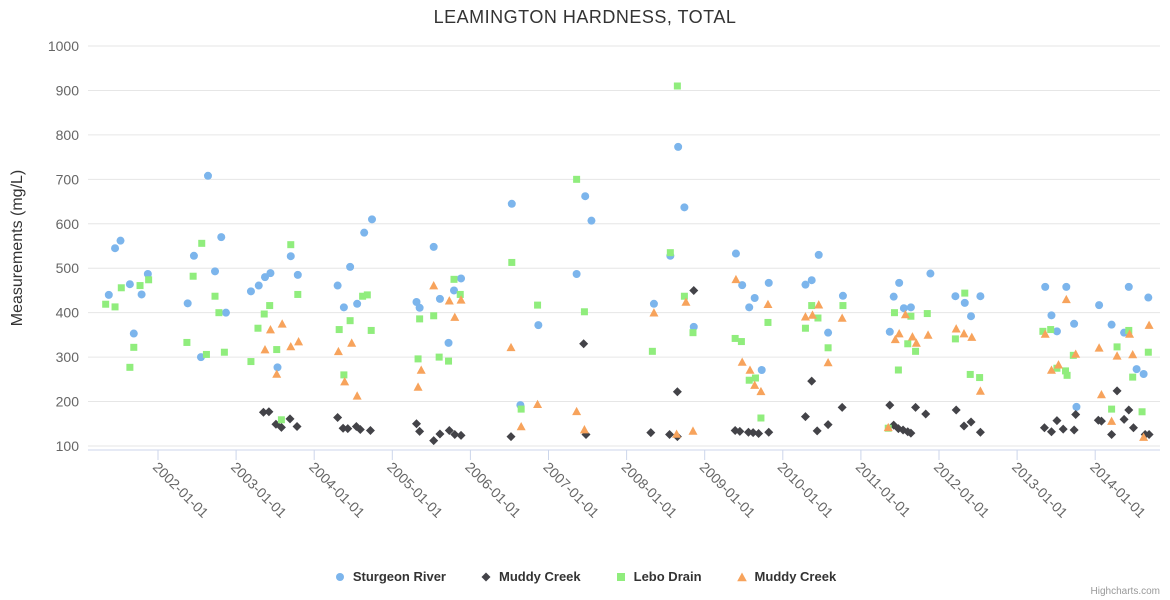  I want to click on legend-item-muddy-creek-3: Muddy Creek, so click(786, 576).